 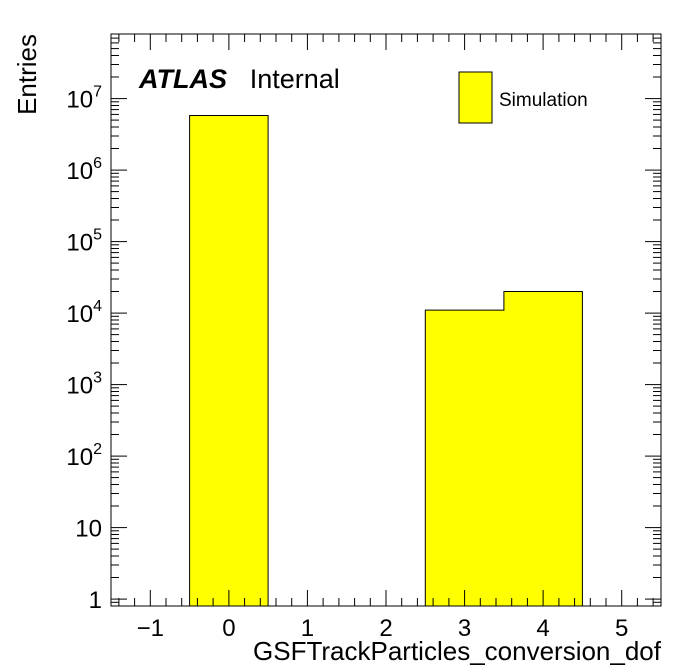 What do you see at coordinates (27, 74) in the screenshot?
I see `y-axis-label: Entries` at bounding box center [27, 74].